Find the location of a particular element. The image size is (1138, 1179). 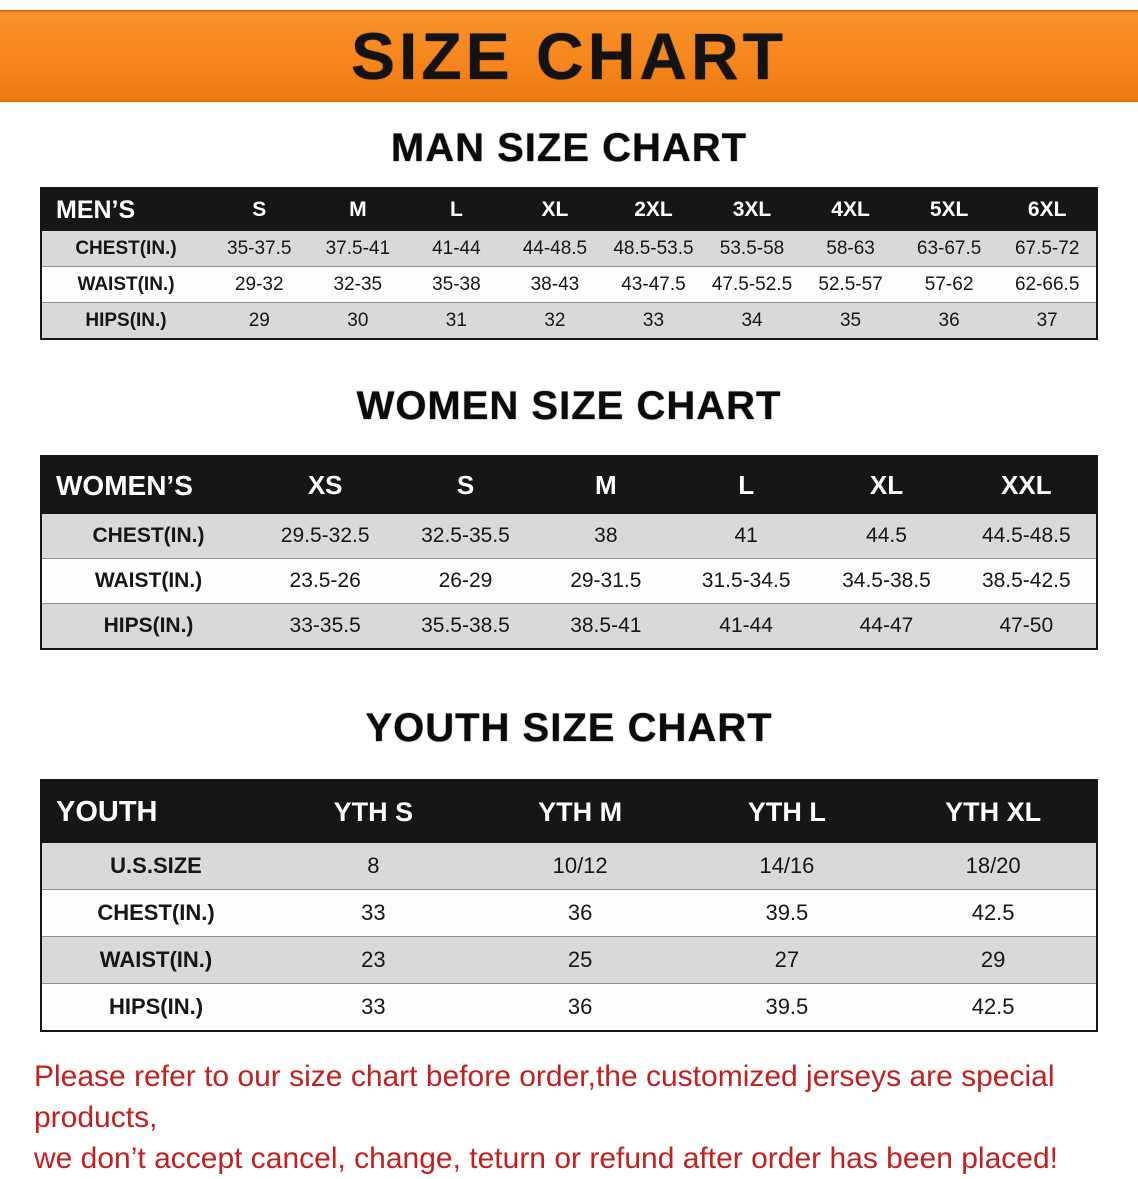

value-cell: 48.5-53.5 is located at coordinates (653, 248).